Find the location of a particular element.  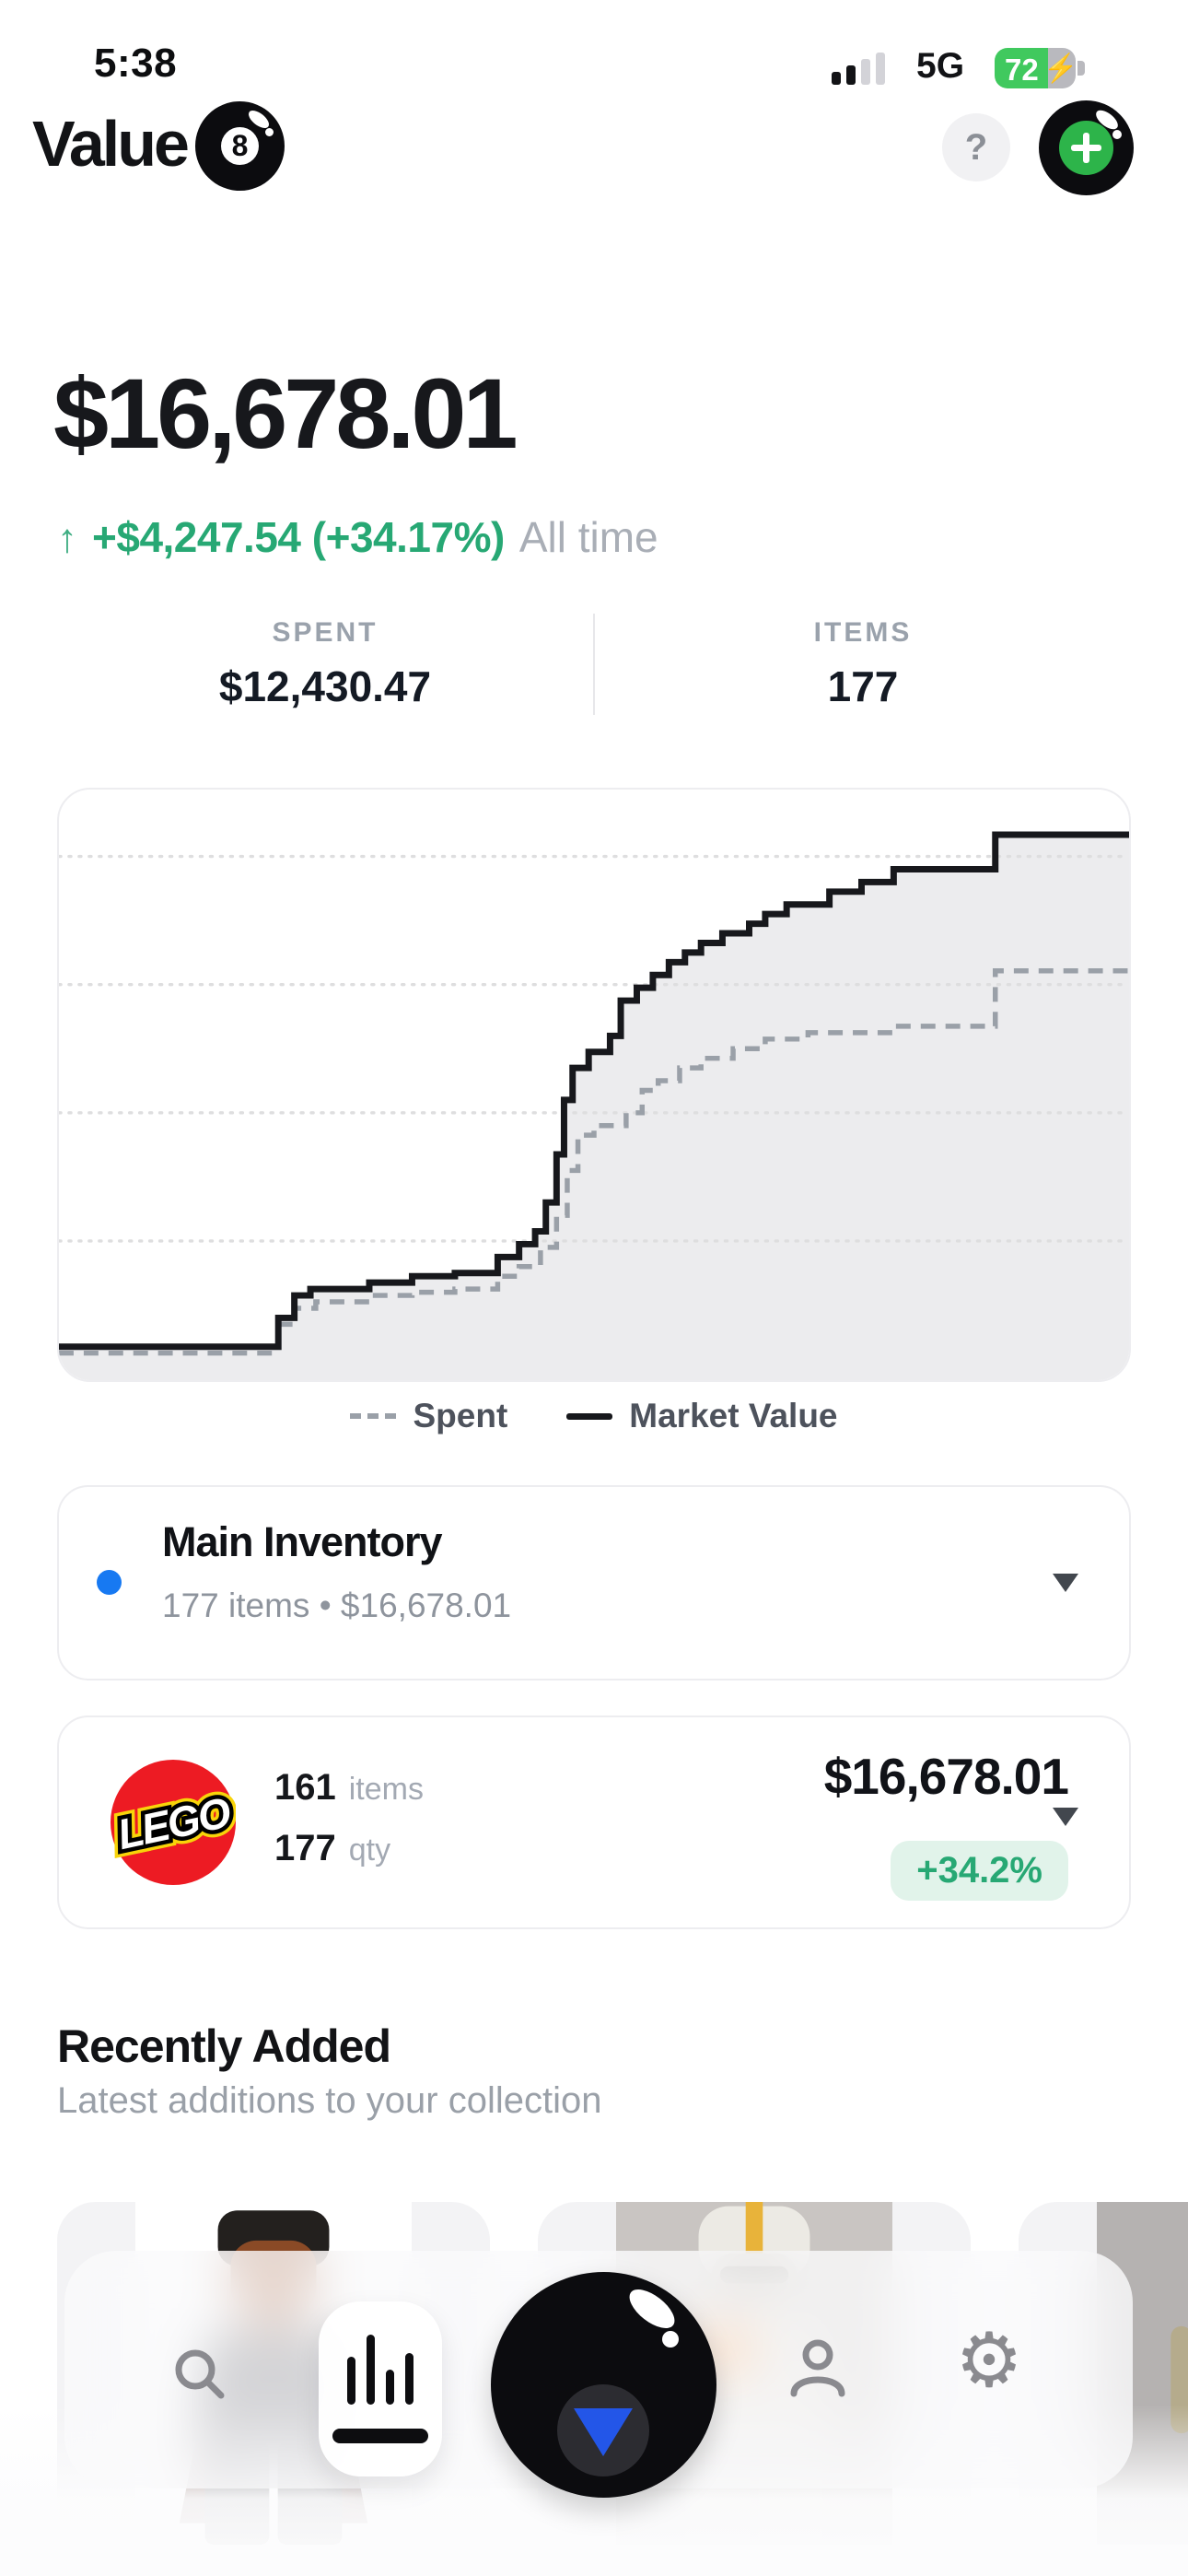

help-icon: ? is located at coordinates (976, 147).